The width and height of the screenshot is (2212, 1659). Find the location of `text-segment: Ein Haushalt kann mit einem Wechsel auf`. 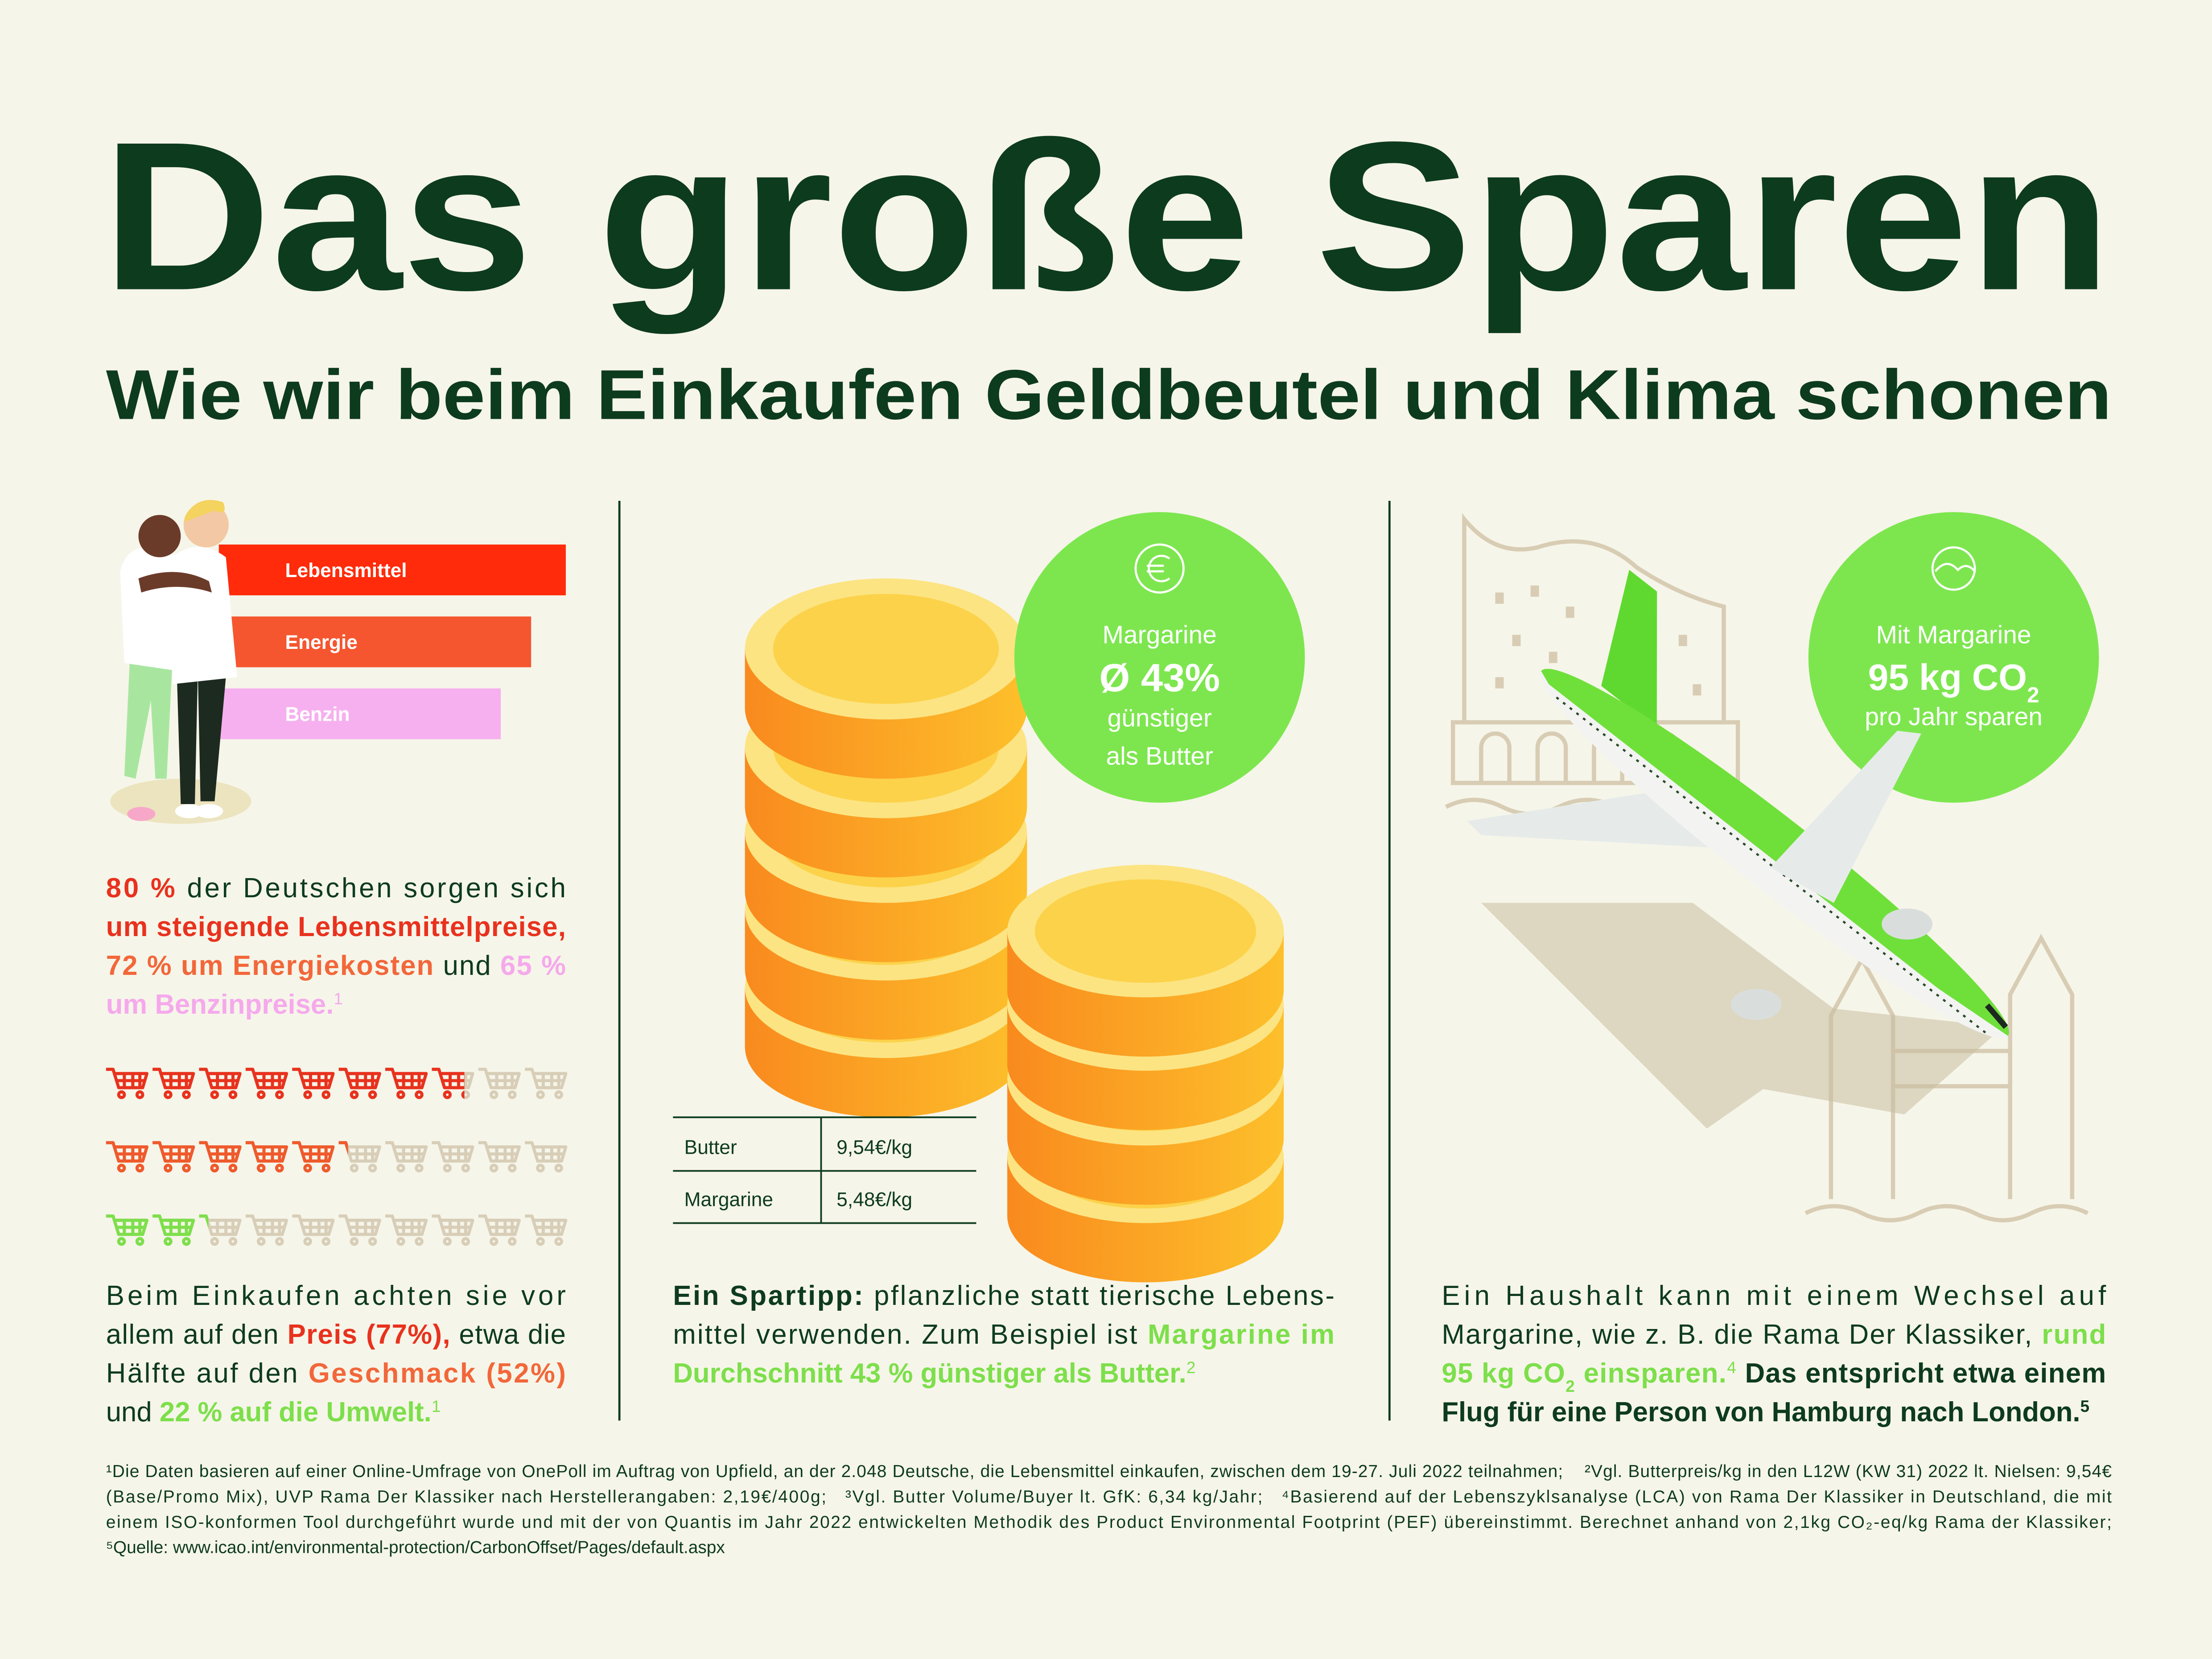

text-segment: Ein Haushalt kann mit einem Wechsel auf is located at coordinates (1774, 1295).